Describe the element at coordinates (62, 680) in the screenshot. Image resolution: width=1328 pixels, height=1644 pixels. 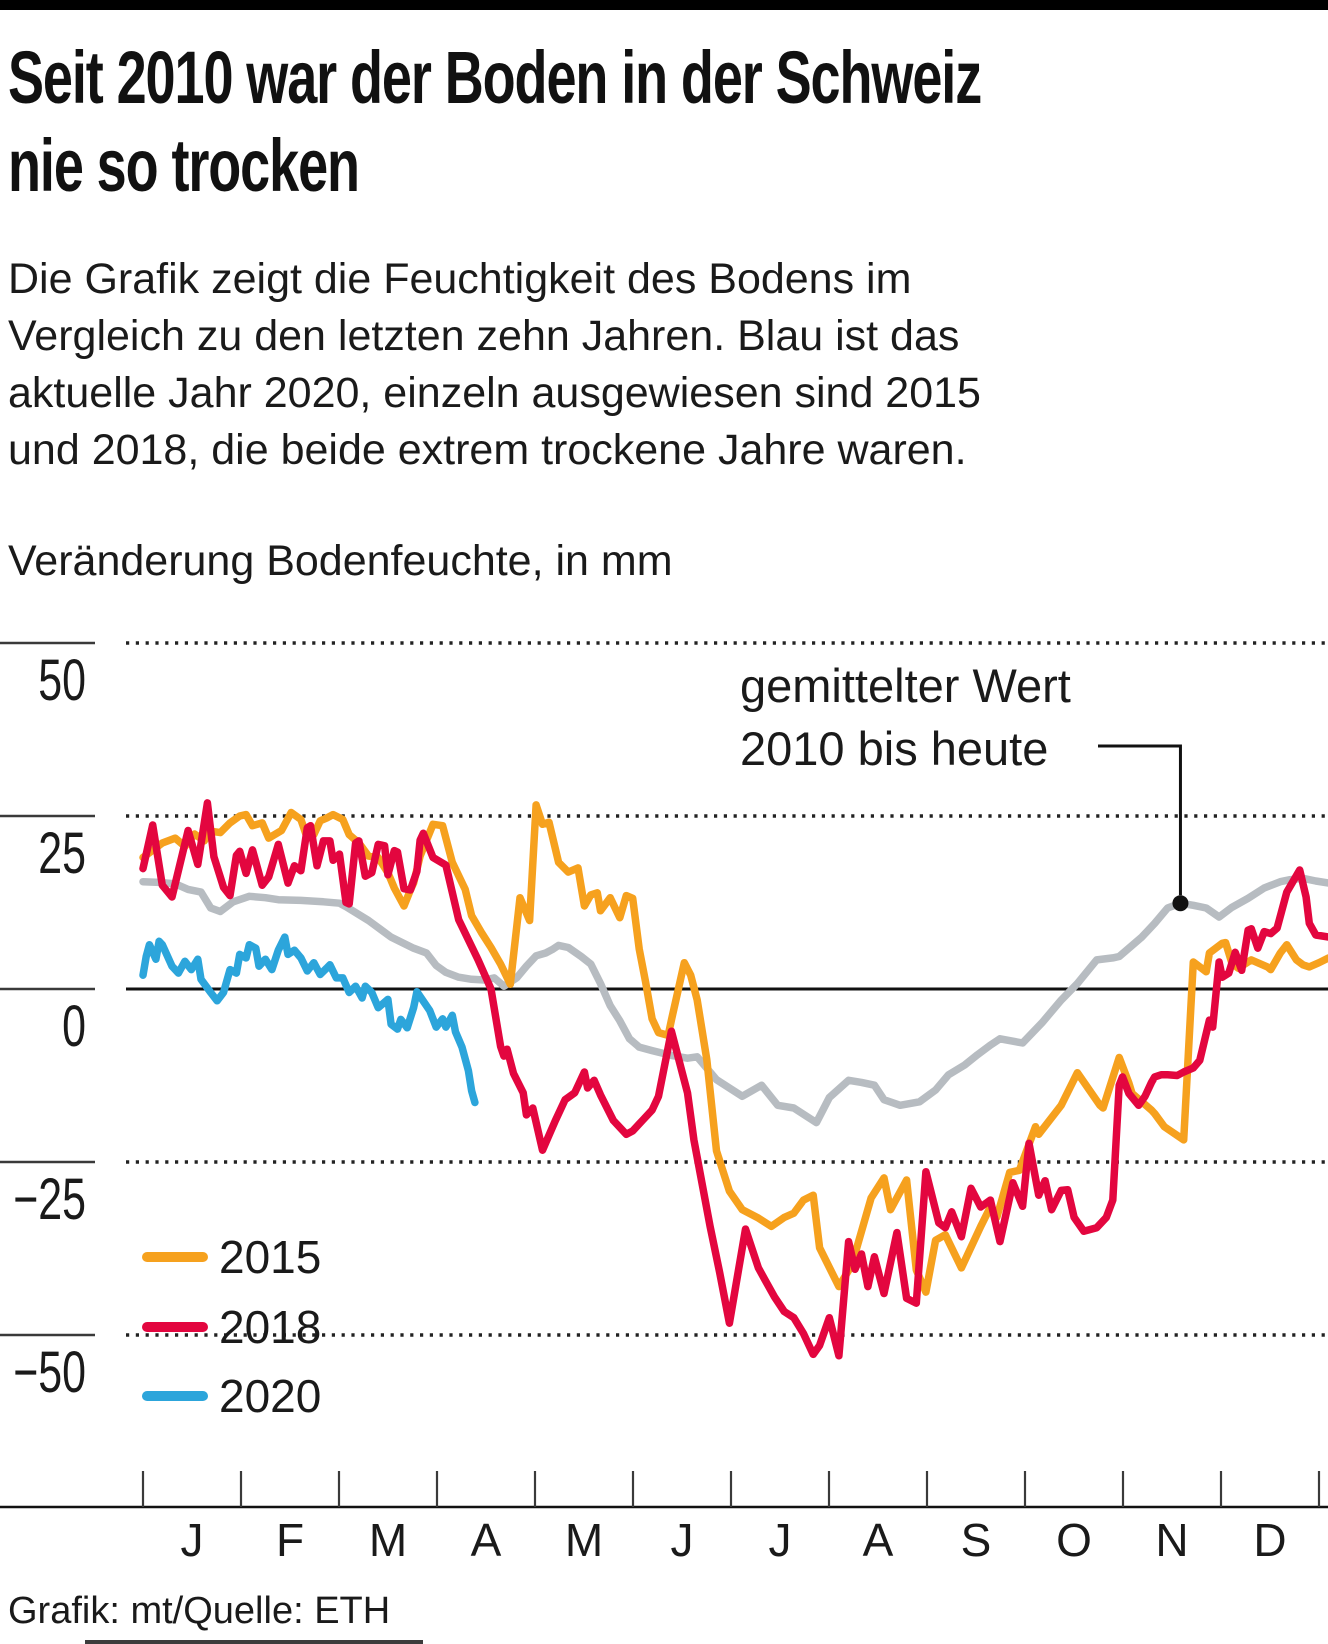
I see `y-tick-label-50: 50` at that location.